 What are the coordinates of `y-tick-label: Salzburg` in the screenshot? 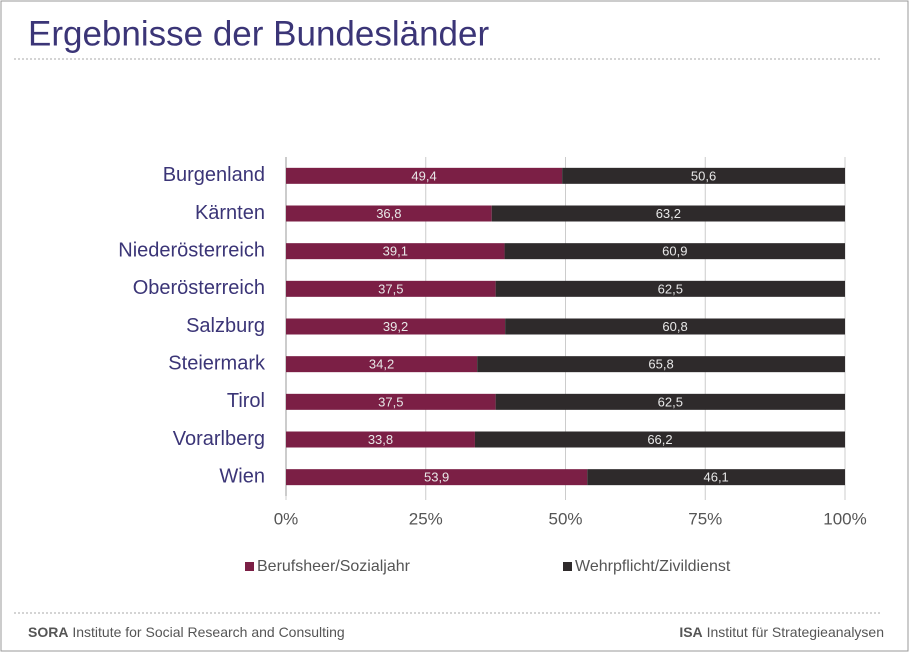 It's located at (225, 326).